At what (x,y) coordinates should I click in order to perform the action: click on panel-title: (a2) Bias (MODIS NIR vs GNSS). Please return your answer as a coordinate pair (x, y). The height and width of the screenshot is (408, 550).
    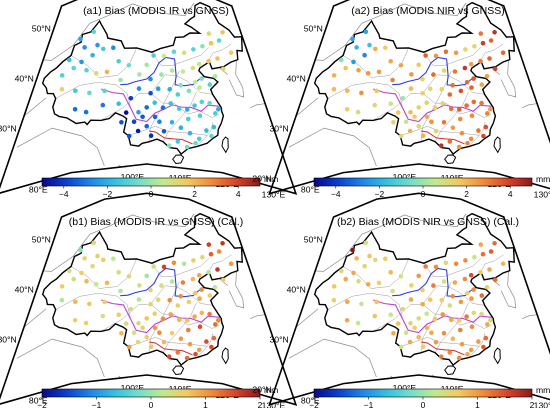
    Looking at the image, I should click on (427, 11).